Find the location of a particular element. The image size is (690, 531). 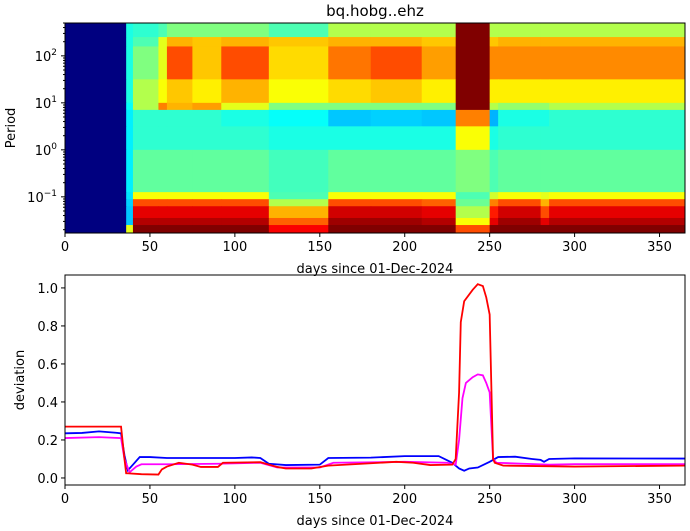

top-x-axis-label: days since 01-Dec-2024 is located at coordinates (375, 269).